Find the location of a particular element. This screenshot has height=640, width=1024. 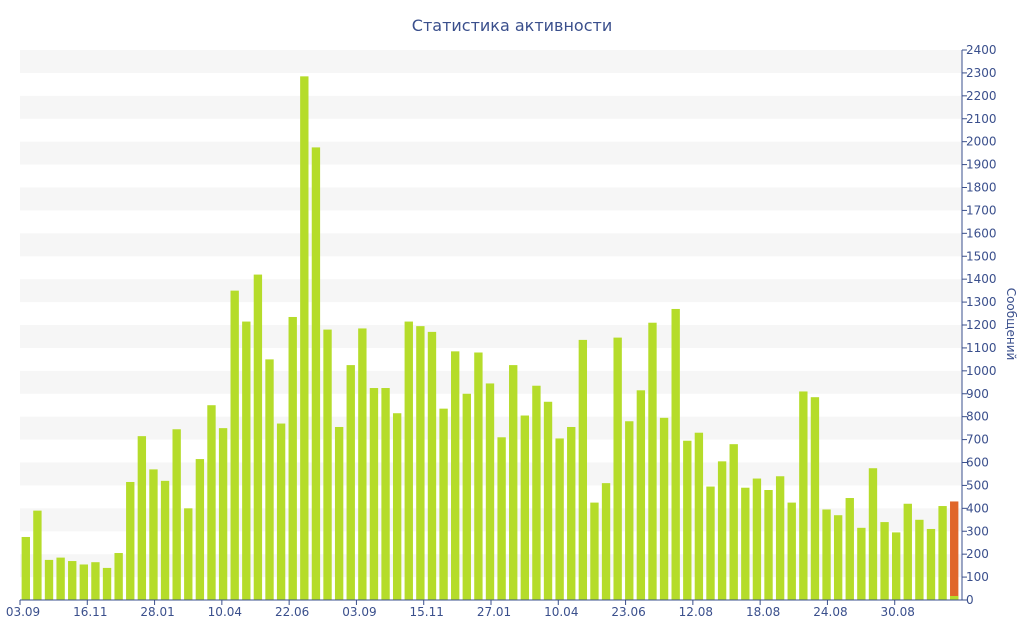

x-tick-label: 23.06 is located at coordinates (628, 612).